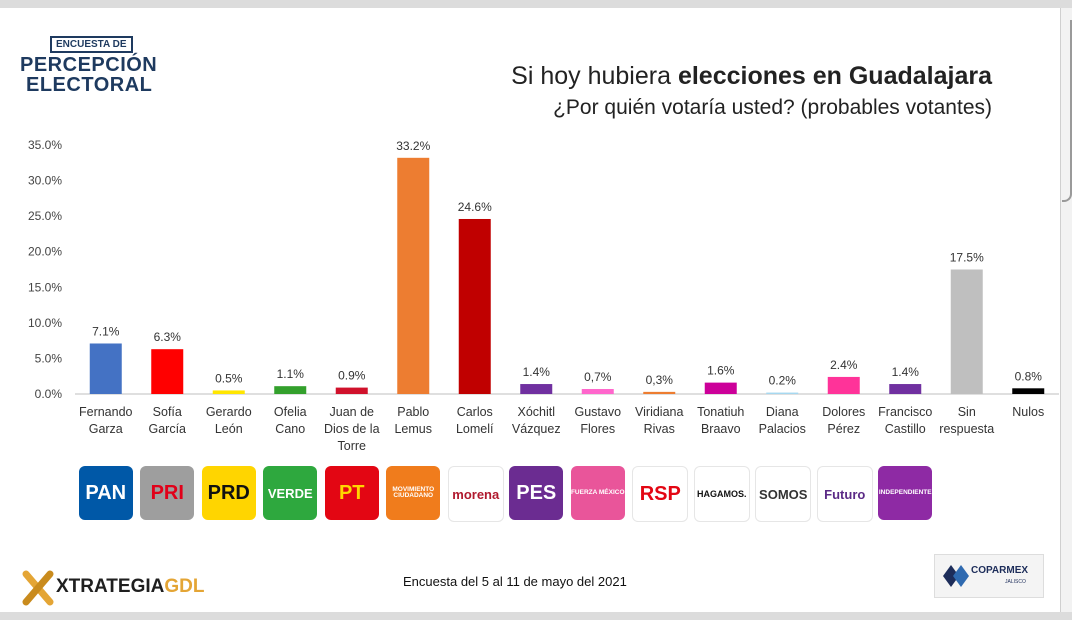  I want to click on party-logo-icon: Futuro, so click(844, 494).